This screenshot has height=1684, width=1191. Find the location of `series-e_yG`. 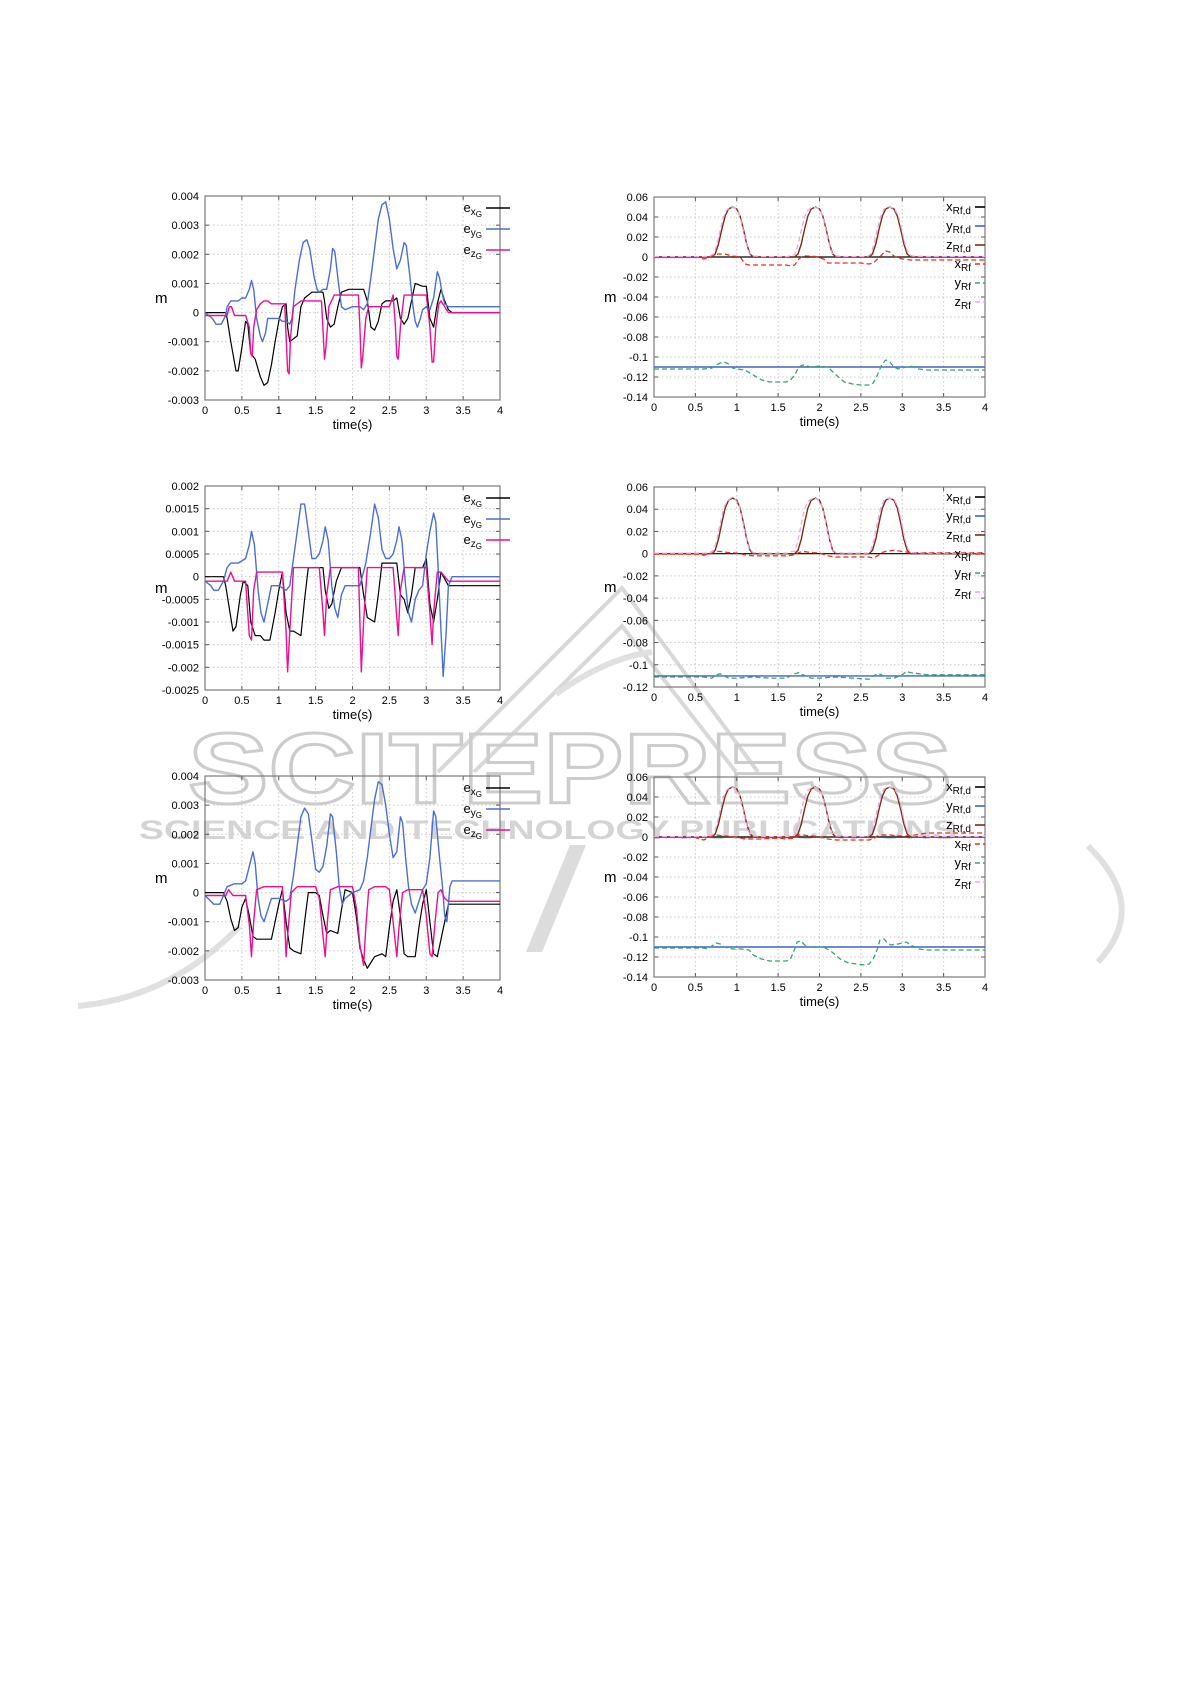

series-e_yG is located at coordinates (352, 272).